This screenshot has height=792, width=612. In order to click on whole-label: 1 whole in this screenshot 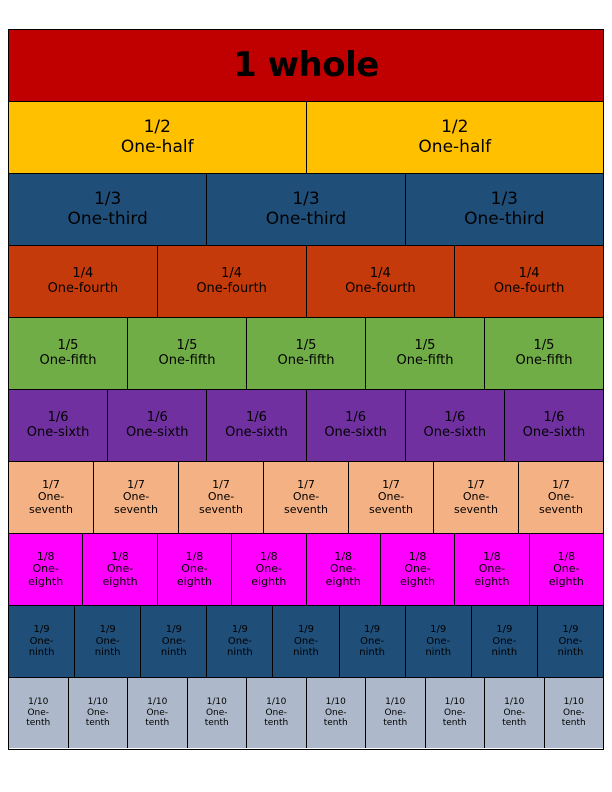, I will do `click(306, 64)`.